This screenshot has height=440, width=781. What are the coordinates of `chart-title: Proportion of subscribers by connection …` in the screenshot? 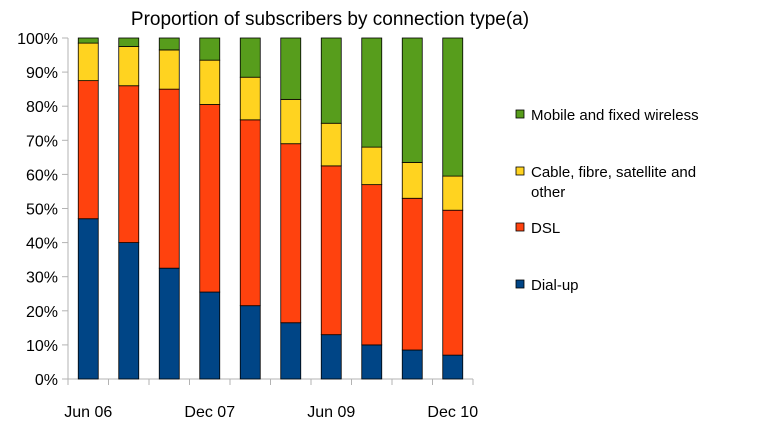 It's located at (330, 19).